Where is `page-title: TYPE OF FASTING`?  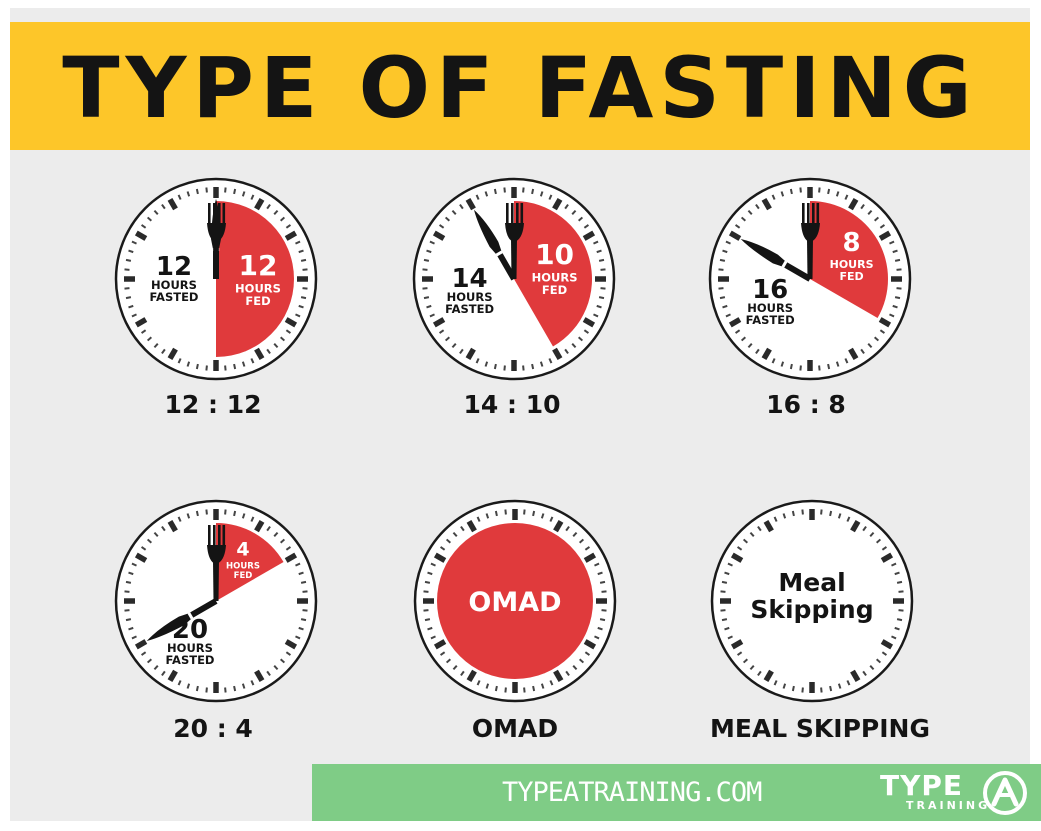
page-title: TYPE OF FASTING is located at coordinates (520, 88).